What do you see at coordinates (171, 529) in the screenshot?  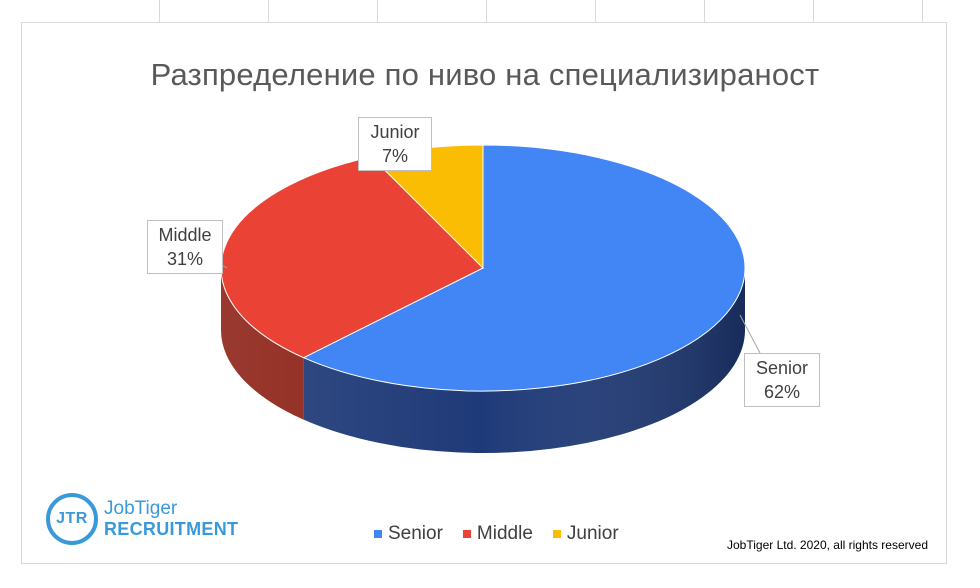 I see `logo-sub: RECRUITMENT` at bounding box center [171, 529].